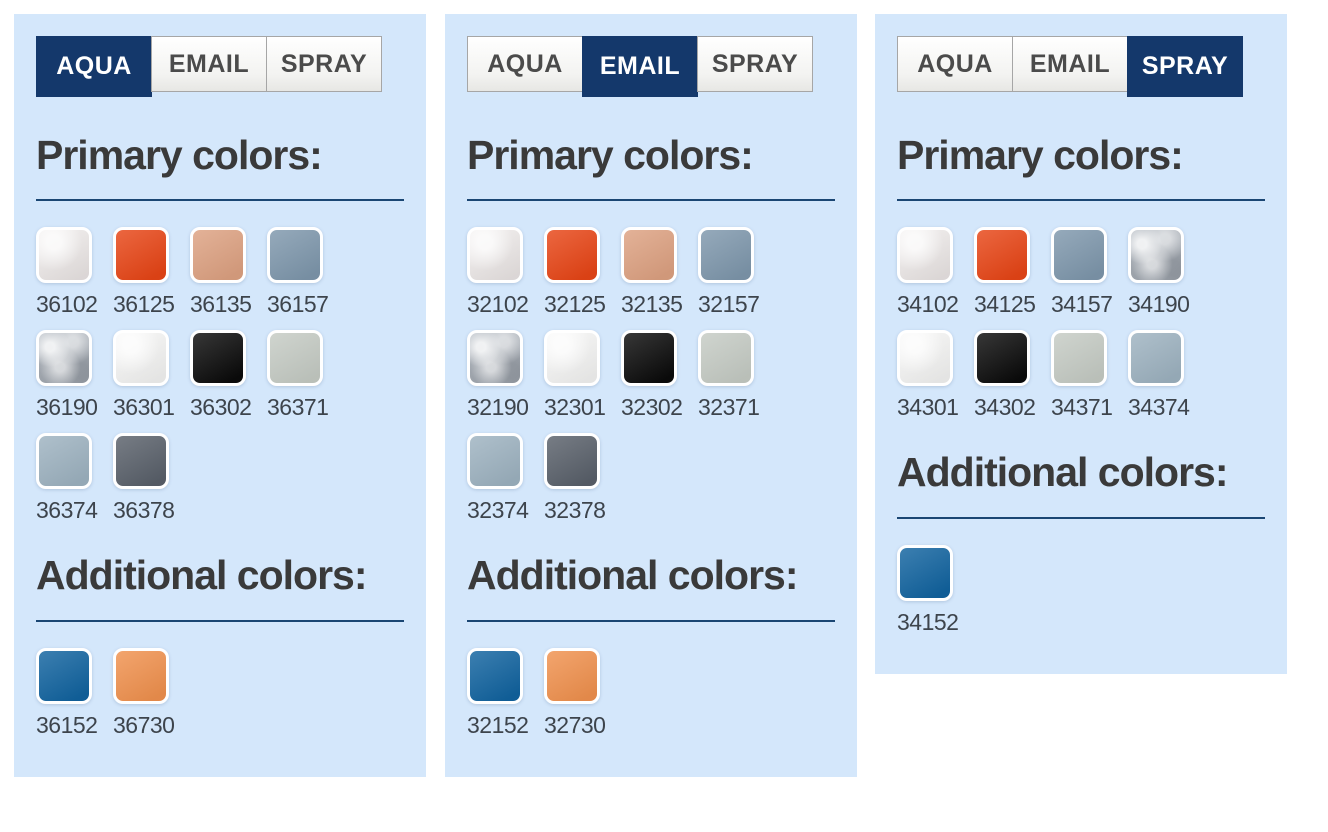  I want to click on swatch-item: 32190, so click(505, 375).